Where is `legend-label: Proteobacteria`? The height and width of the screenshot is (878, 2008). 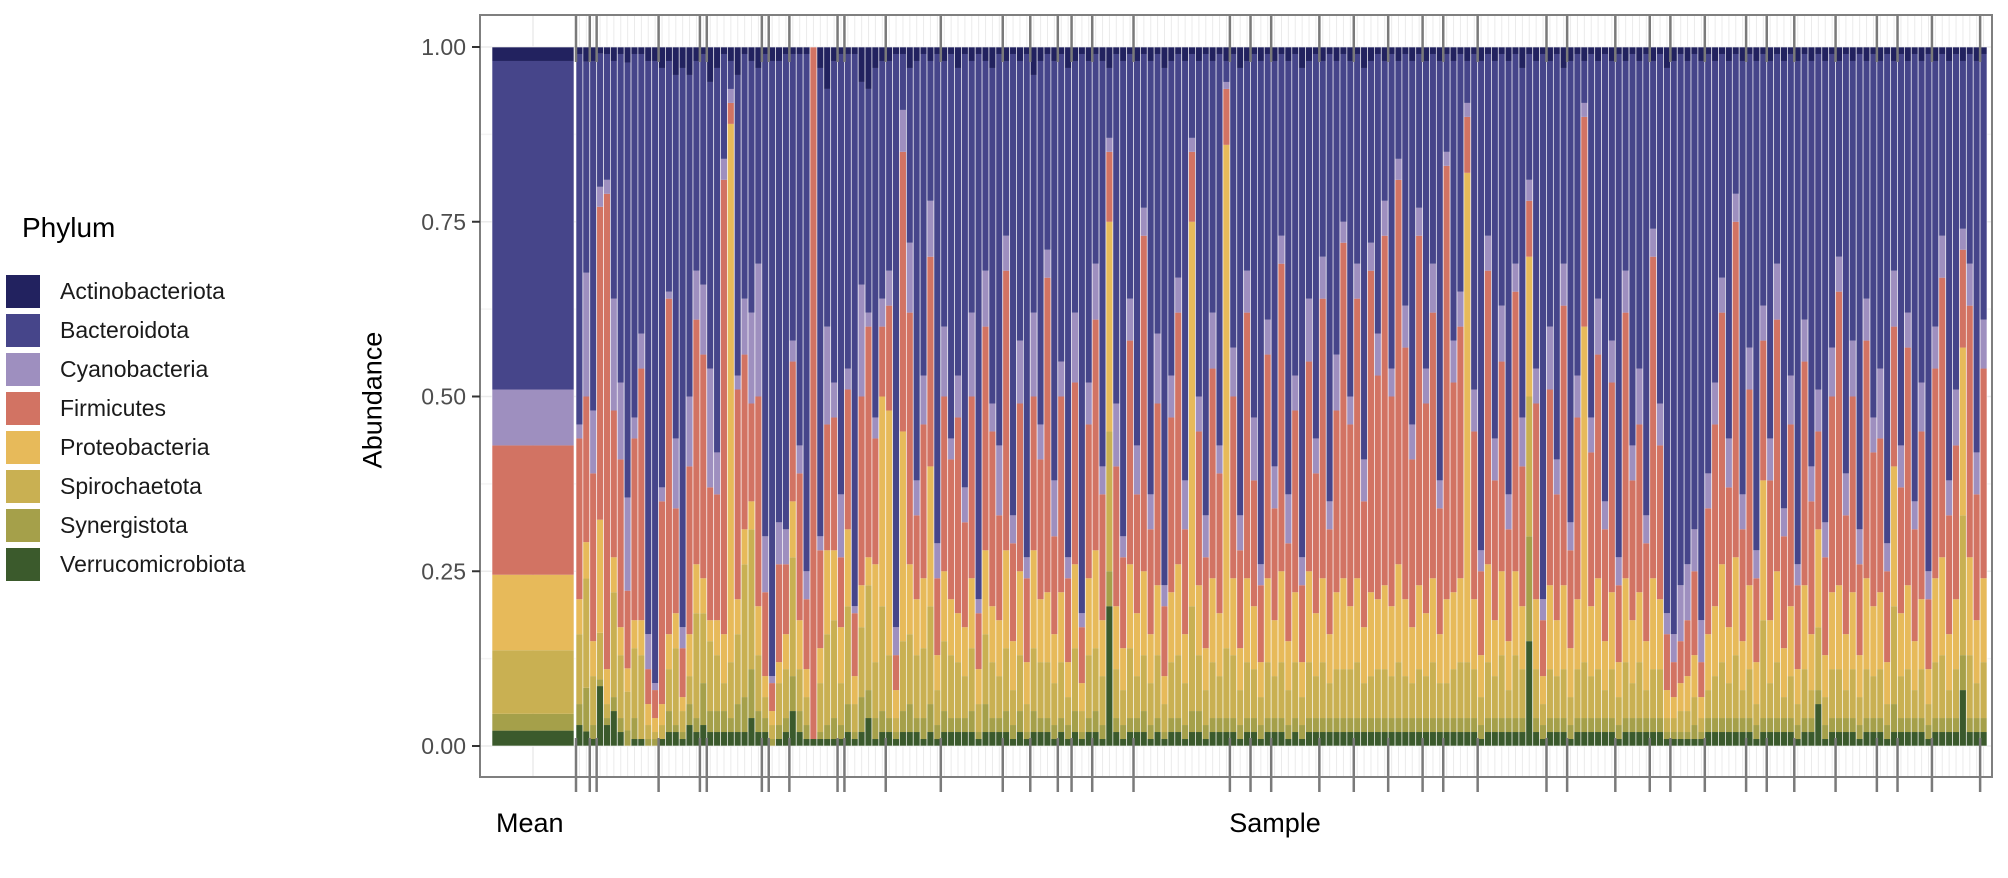 legend-label: Proteobacteria is located at coordinates (135, 447).